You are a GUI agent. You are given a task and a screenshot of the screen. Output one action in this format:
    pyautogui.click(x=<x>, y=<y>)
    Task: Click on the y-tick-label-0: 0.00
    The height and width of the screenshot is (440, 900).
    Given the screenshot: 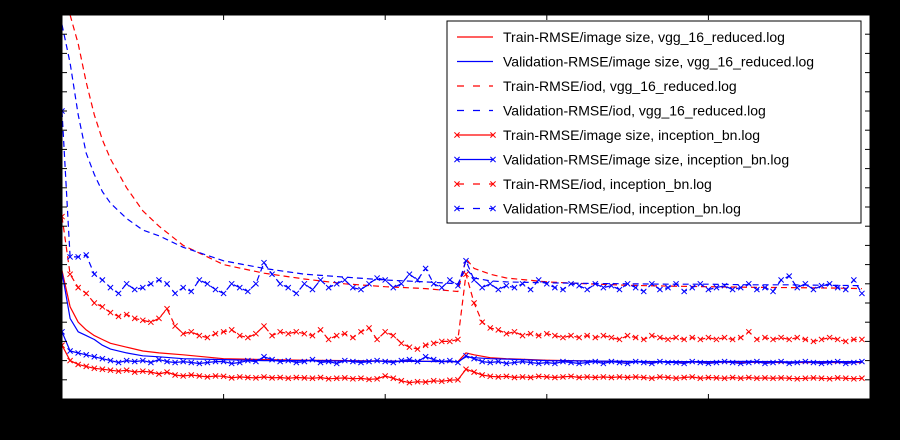 What is the action you would take?
    pyautogui.click(x=47, y=400)
    